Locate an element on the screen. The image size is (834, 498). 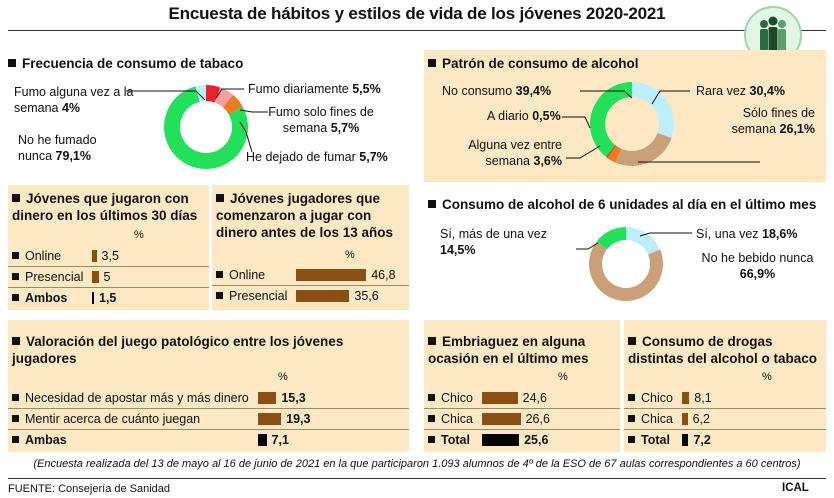
drunkenness-bars: Chico 24,6 Chica 26,6 Total 25,6 is located at coordinates (522, 419).